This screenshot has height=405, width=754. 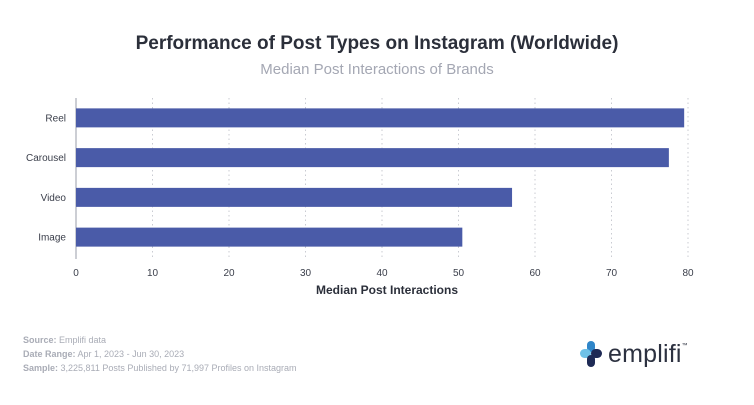 I want to click on footer-date-range: Date Range: Apr 1, 2023 - Jun 30, 2023, so click(x=160, y=354).